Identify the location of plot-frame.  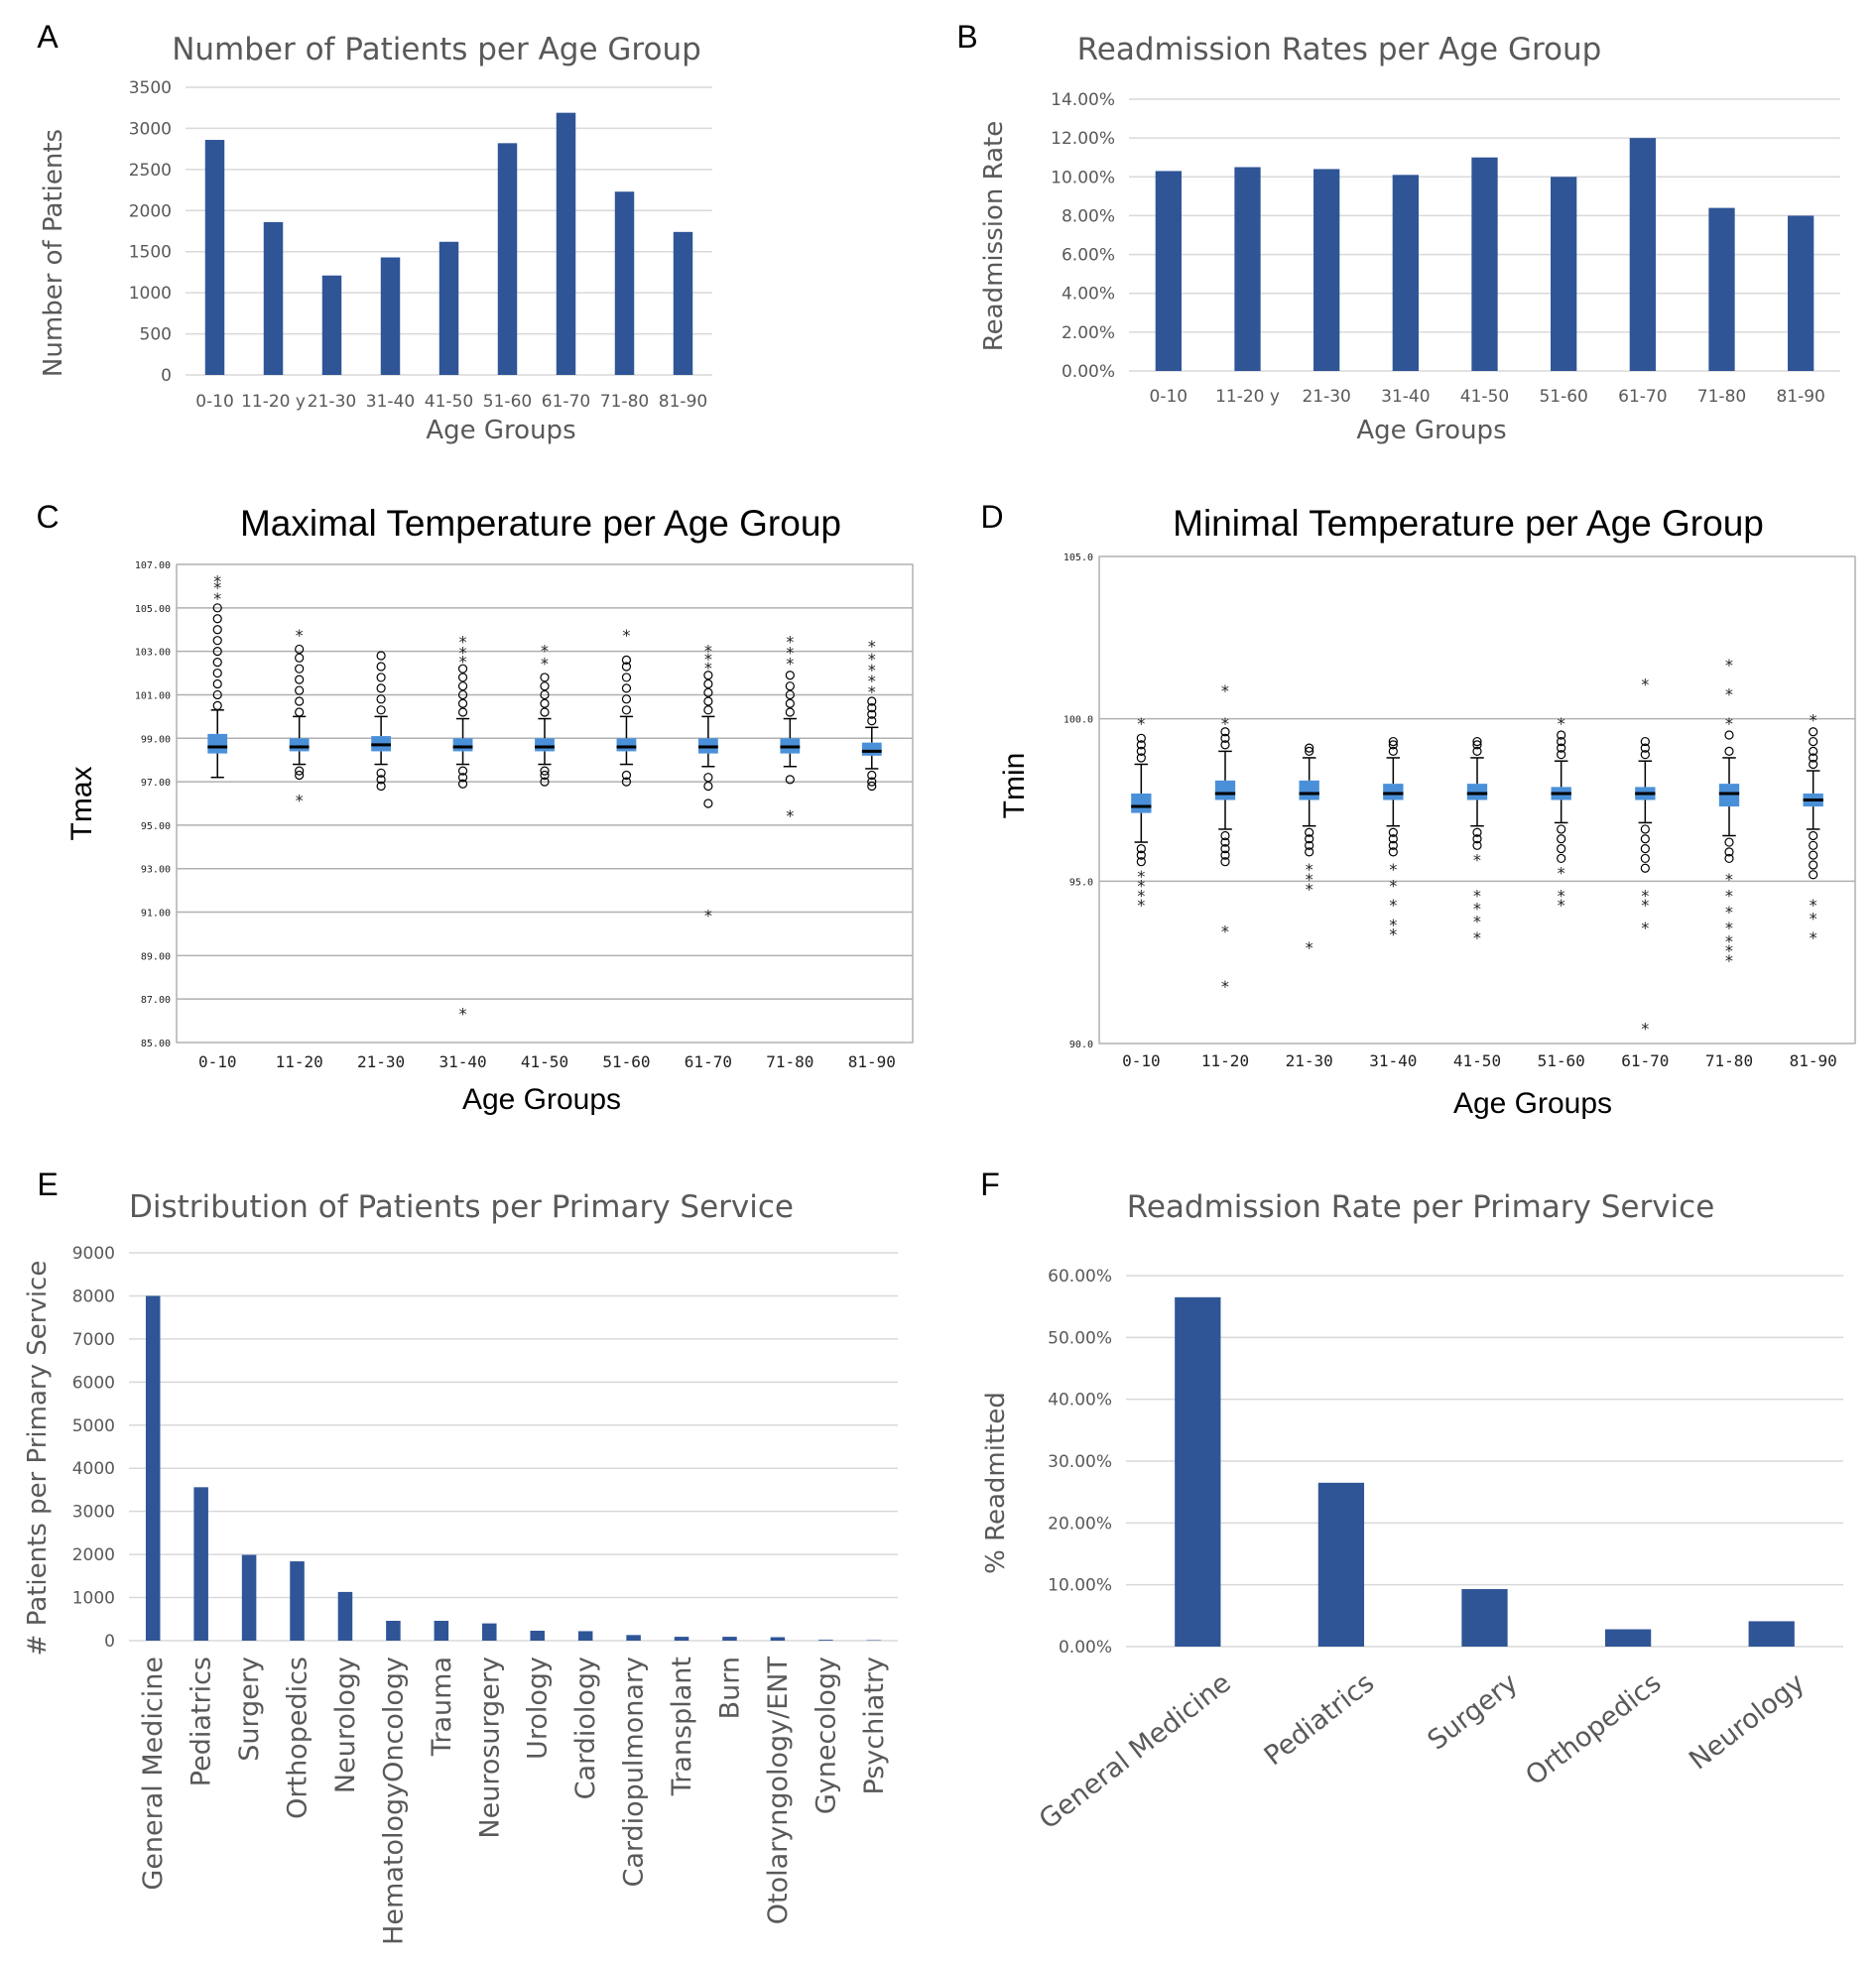
(545, 803).